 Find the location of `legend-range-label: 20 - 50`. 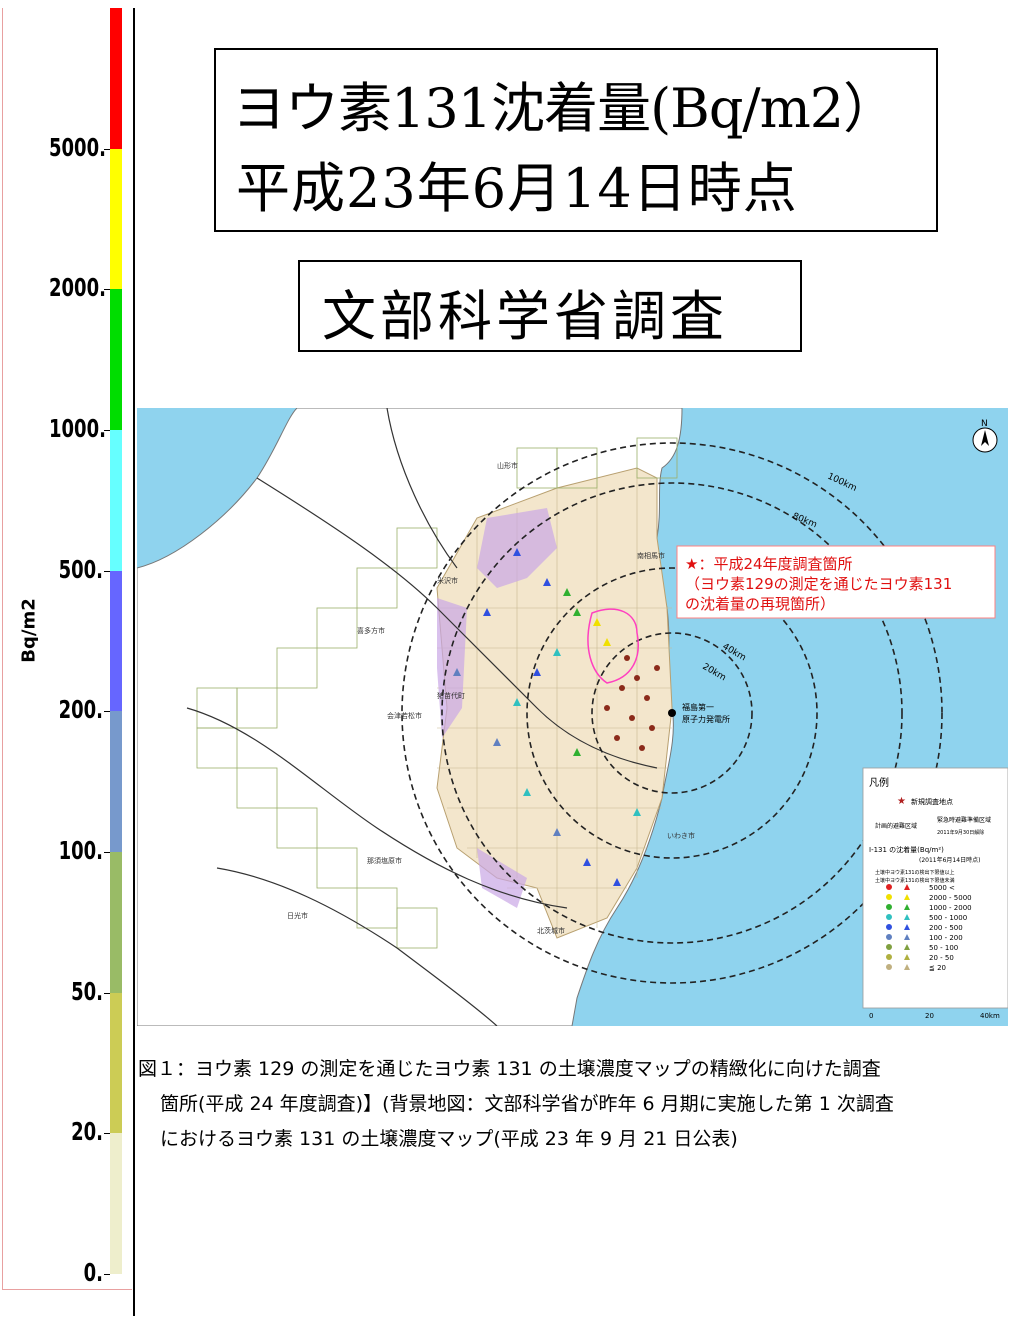

legend-range-label: 20 - 50 is located at coordinates (941, 958).